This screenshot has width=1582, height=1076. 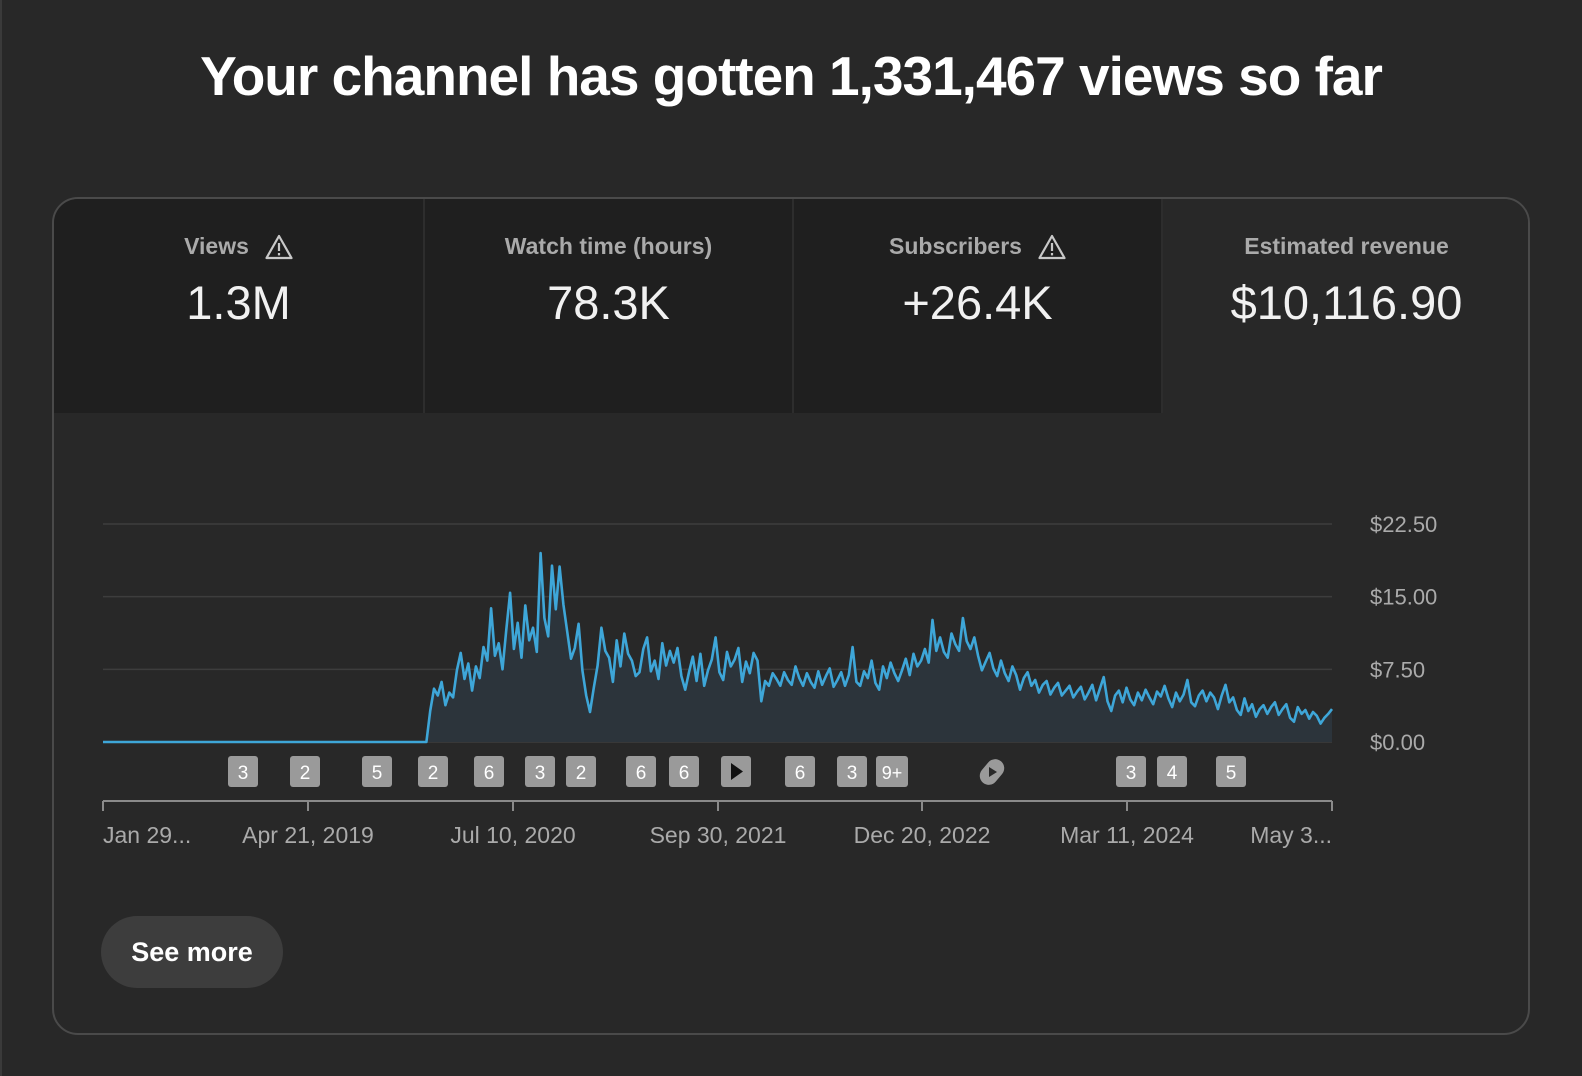 I want to click on tab-subscribers: Subscribers +26.4K, so click(x=976, y=306).